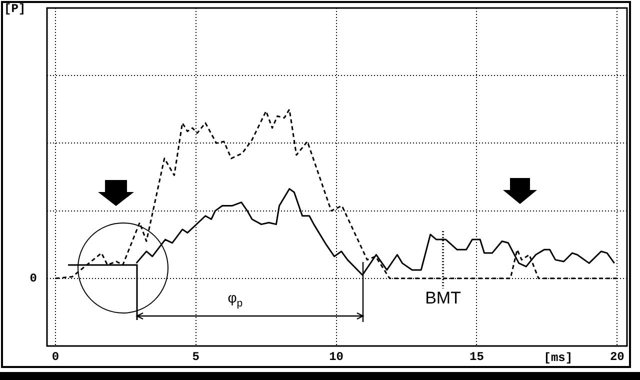 This screenshot has height=380, width=640. Describe the element at coordinates (196, 357) in the screenshot. I see `x-tick-label: 5` at that location.